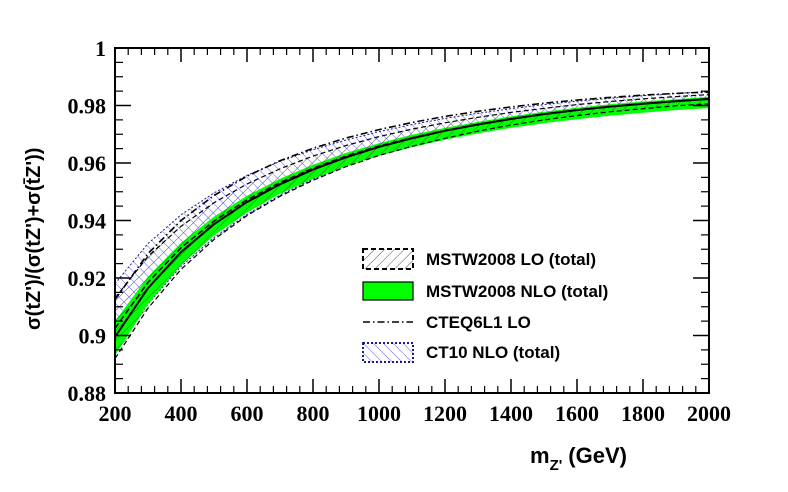 The image size is (788, 492). What do you see at coordinates (493, 352) in the screenshot?
I see `legend-label-ct10: CT10 NLO (total)` at bounding box center [493, 352].